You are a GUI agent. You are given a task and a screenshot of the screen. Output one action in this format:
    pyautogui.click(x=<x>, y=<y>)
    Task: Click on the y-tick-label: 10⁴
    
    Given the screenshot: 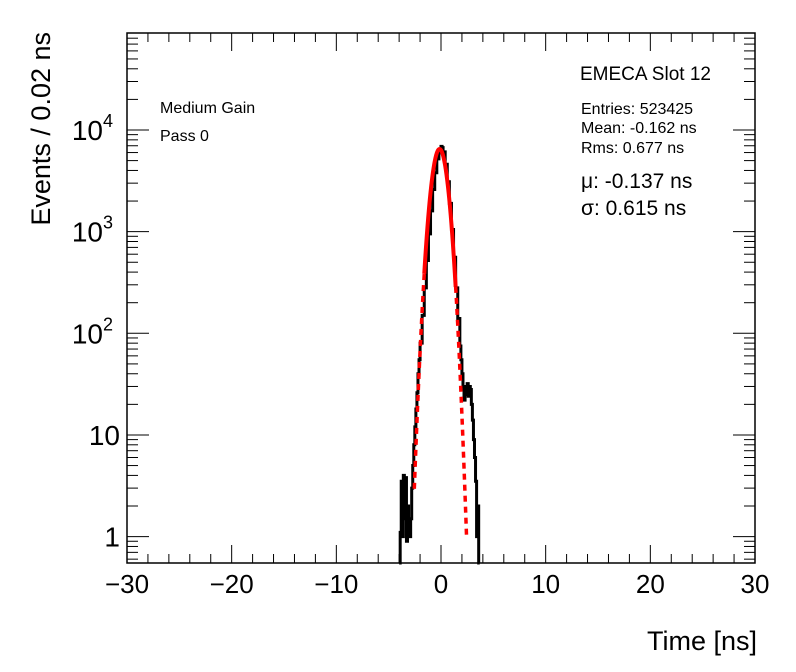 What is the action you would take?
    pyautogui.click(x=92, y=128)
    